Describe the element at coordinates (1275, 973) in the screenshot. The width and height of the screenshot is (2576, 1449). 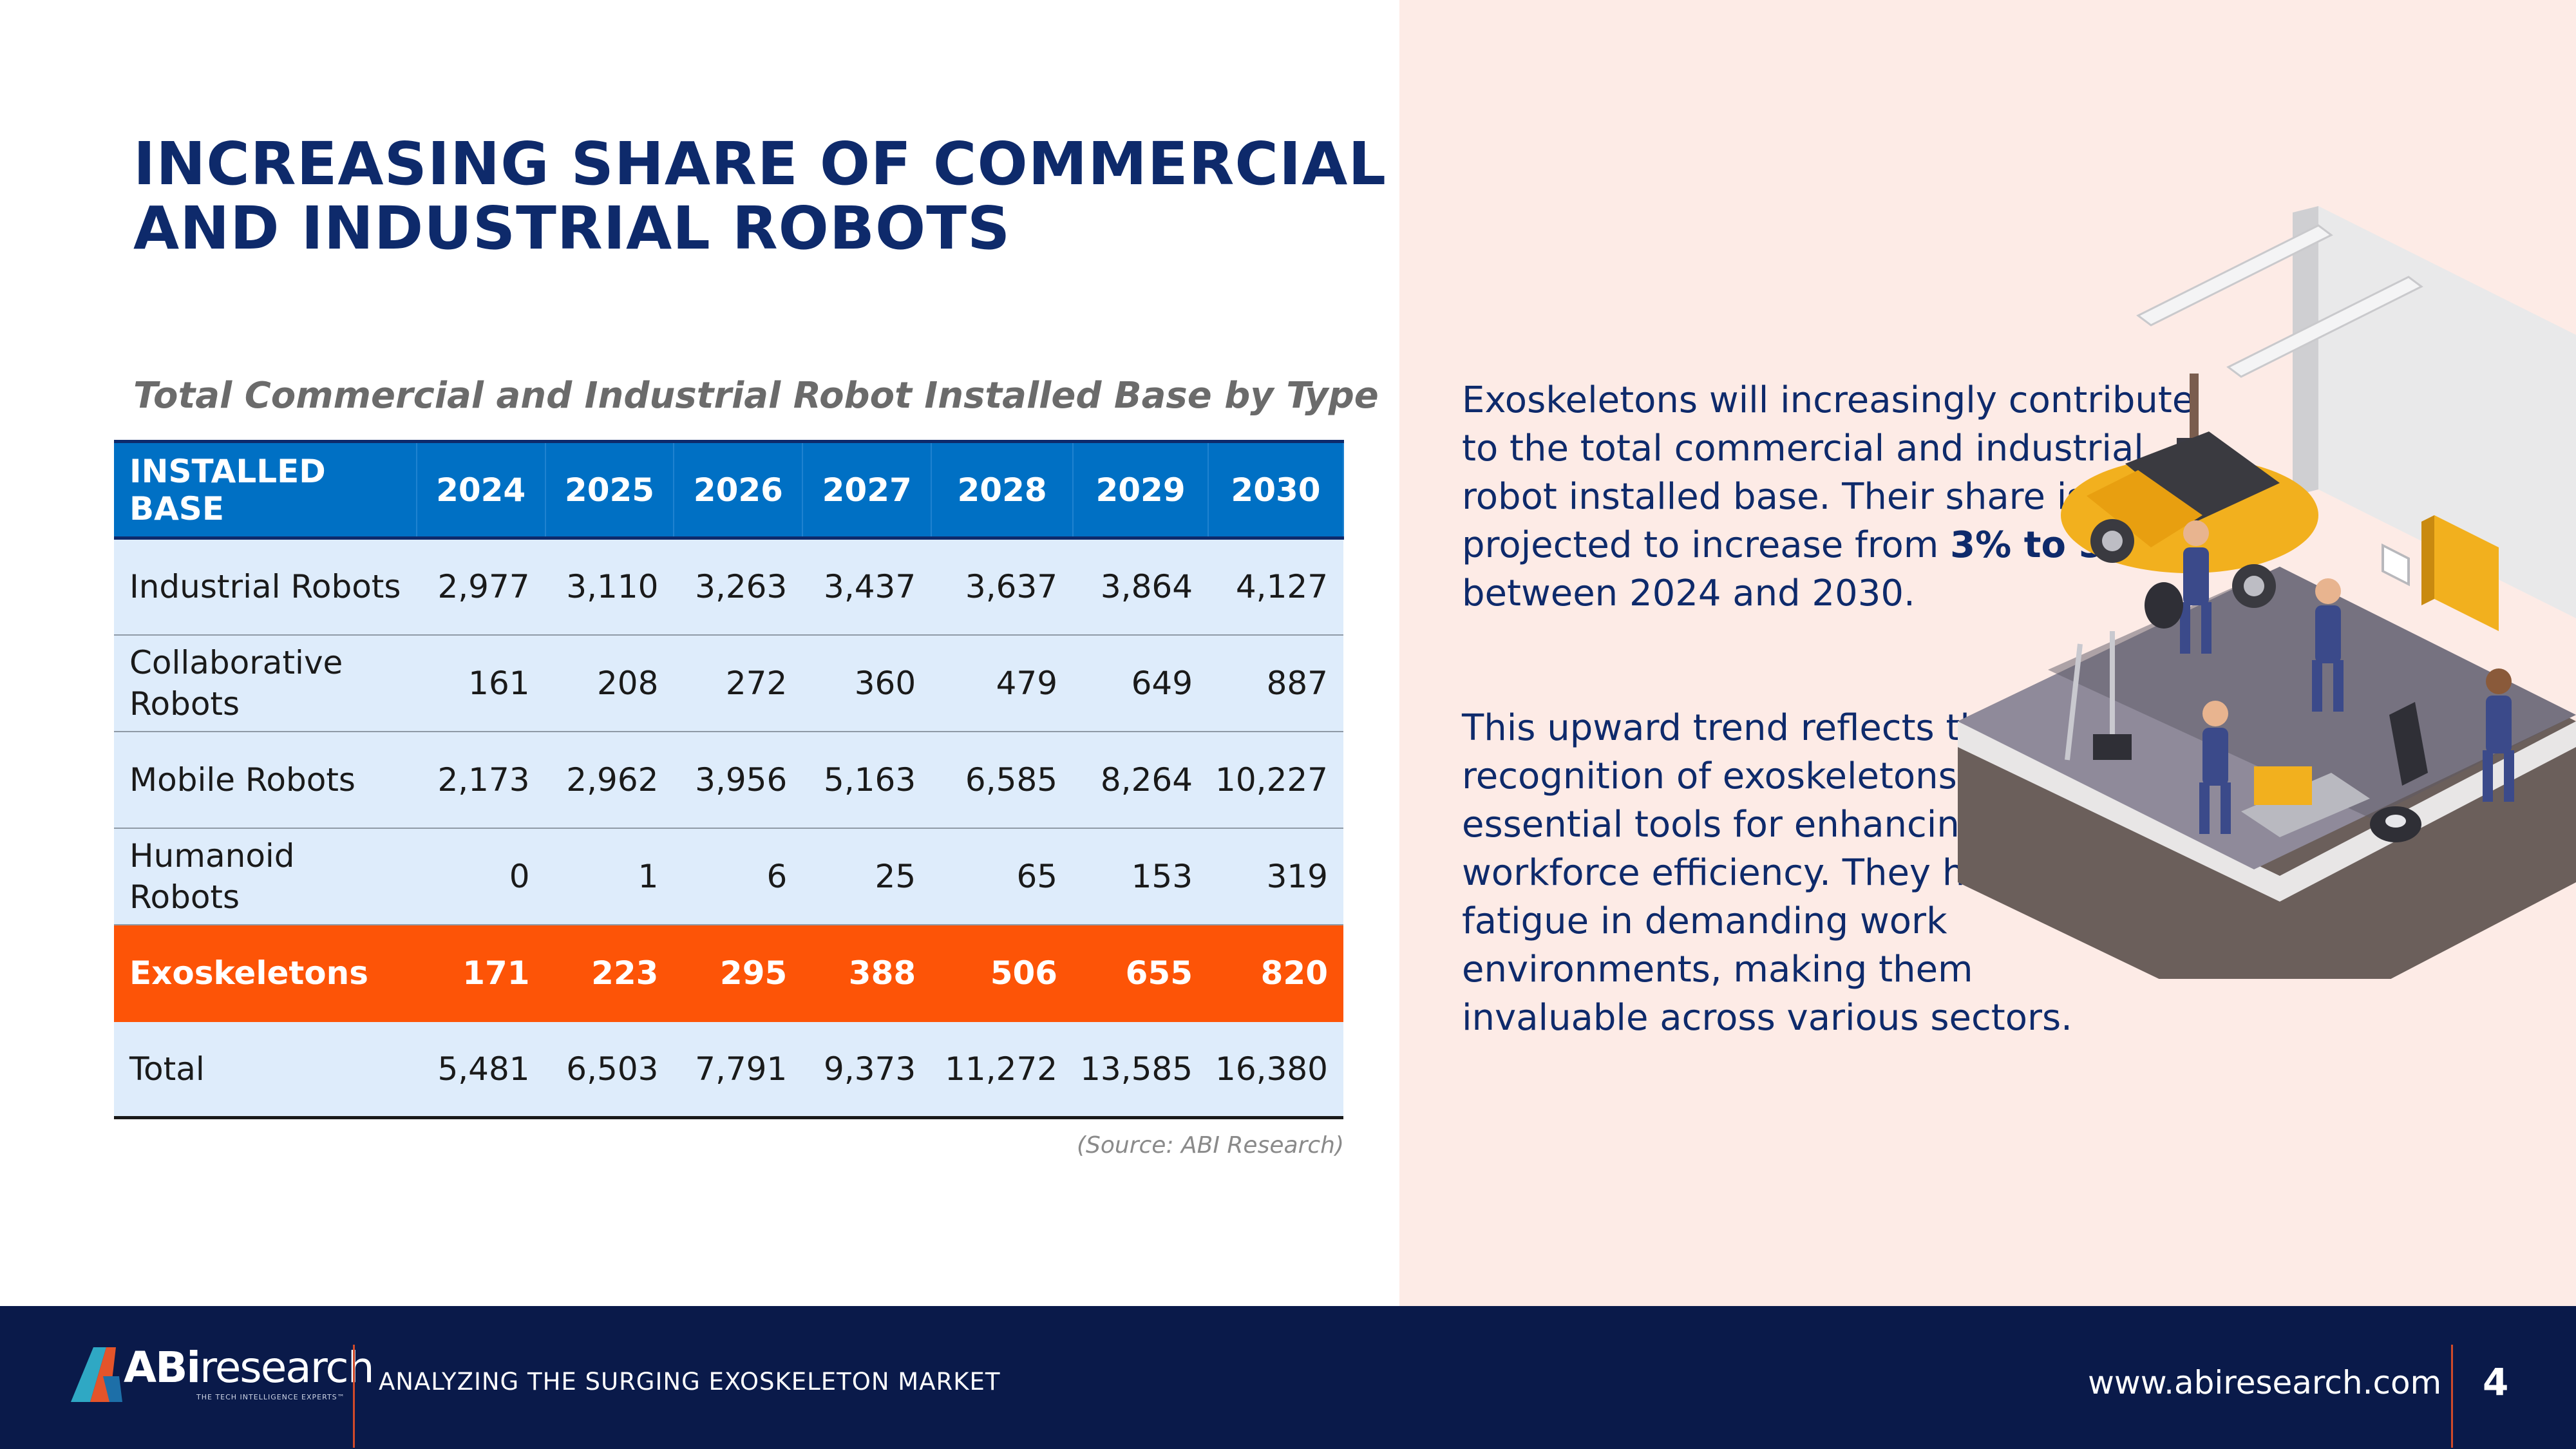
I see `cell: 820` at that location.